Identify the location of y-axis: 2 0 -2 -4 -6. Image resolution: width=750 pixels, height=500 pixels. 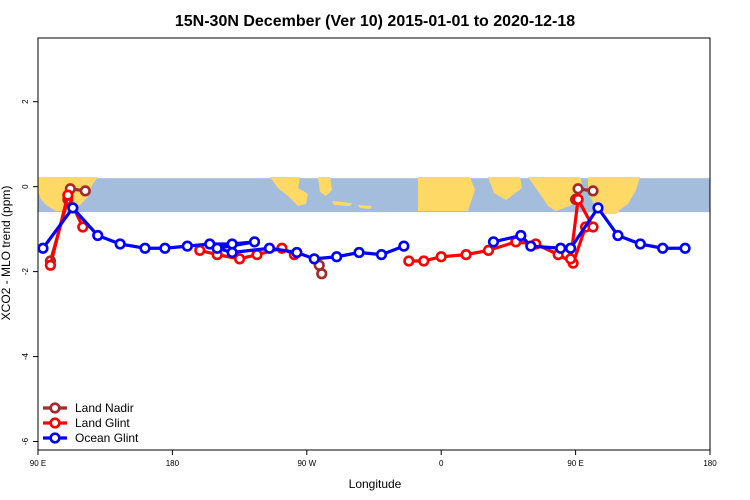
(29, 272).